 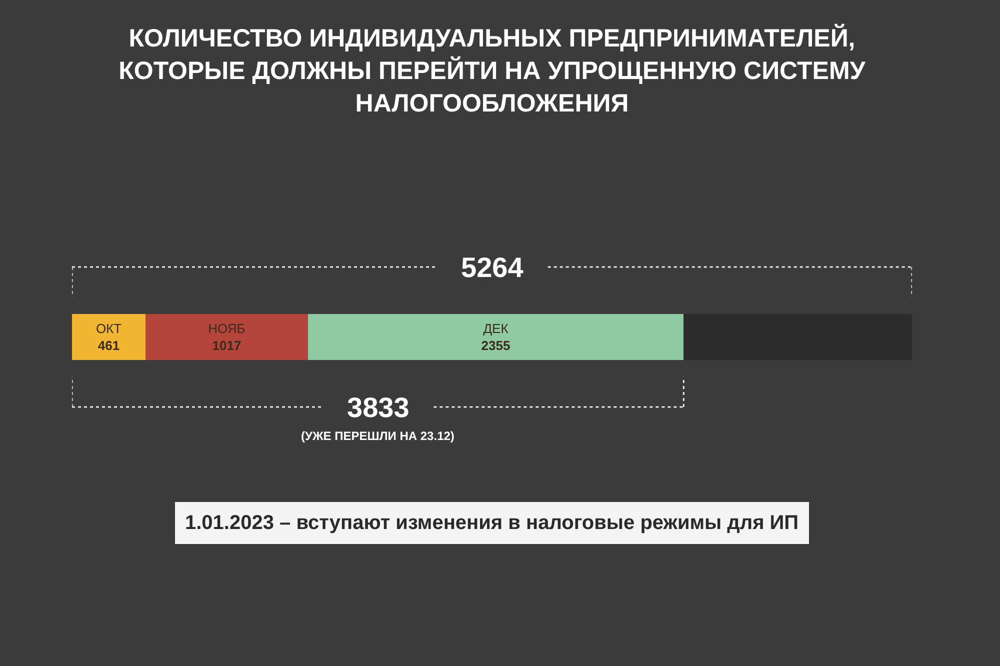 I want to click on data-label: 2355, so click(x=495, y=345).